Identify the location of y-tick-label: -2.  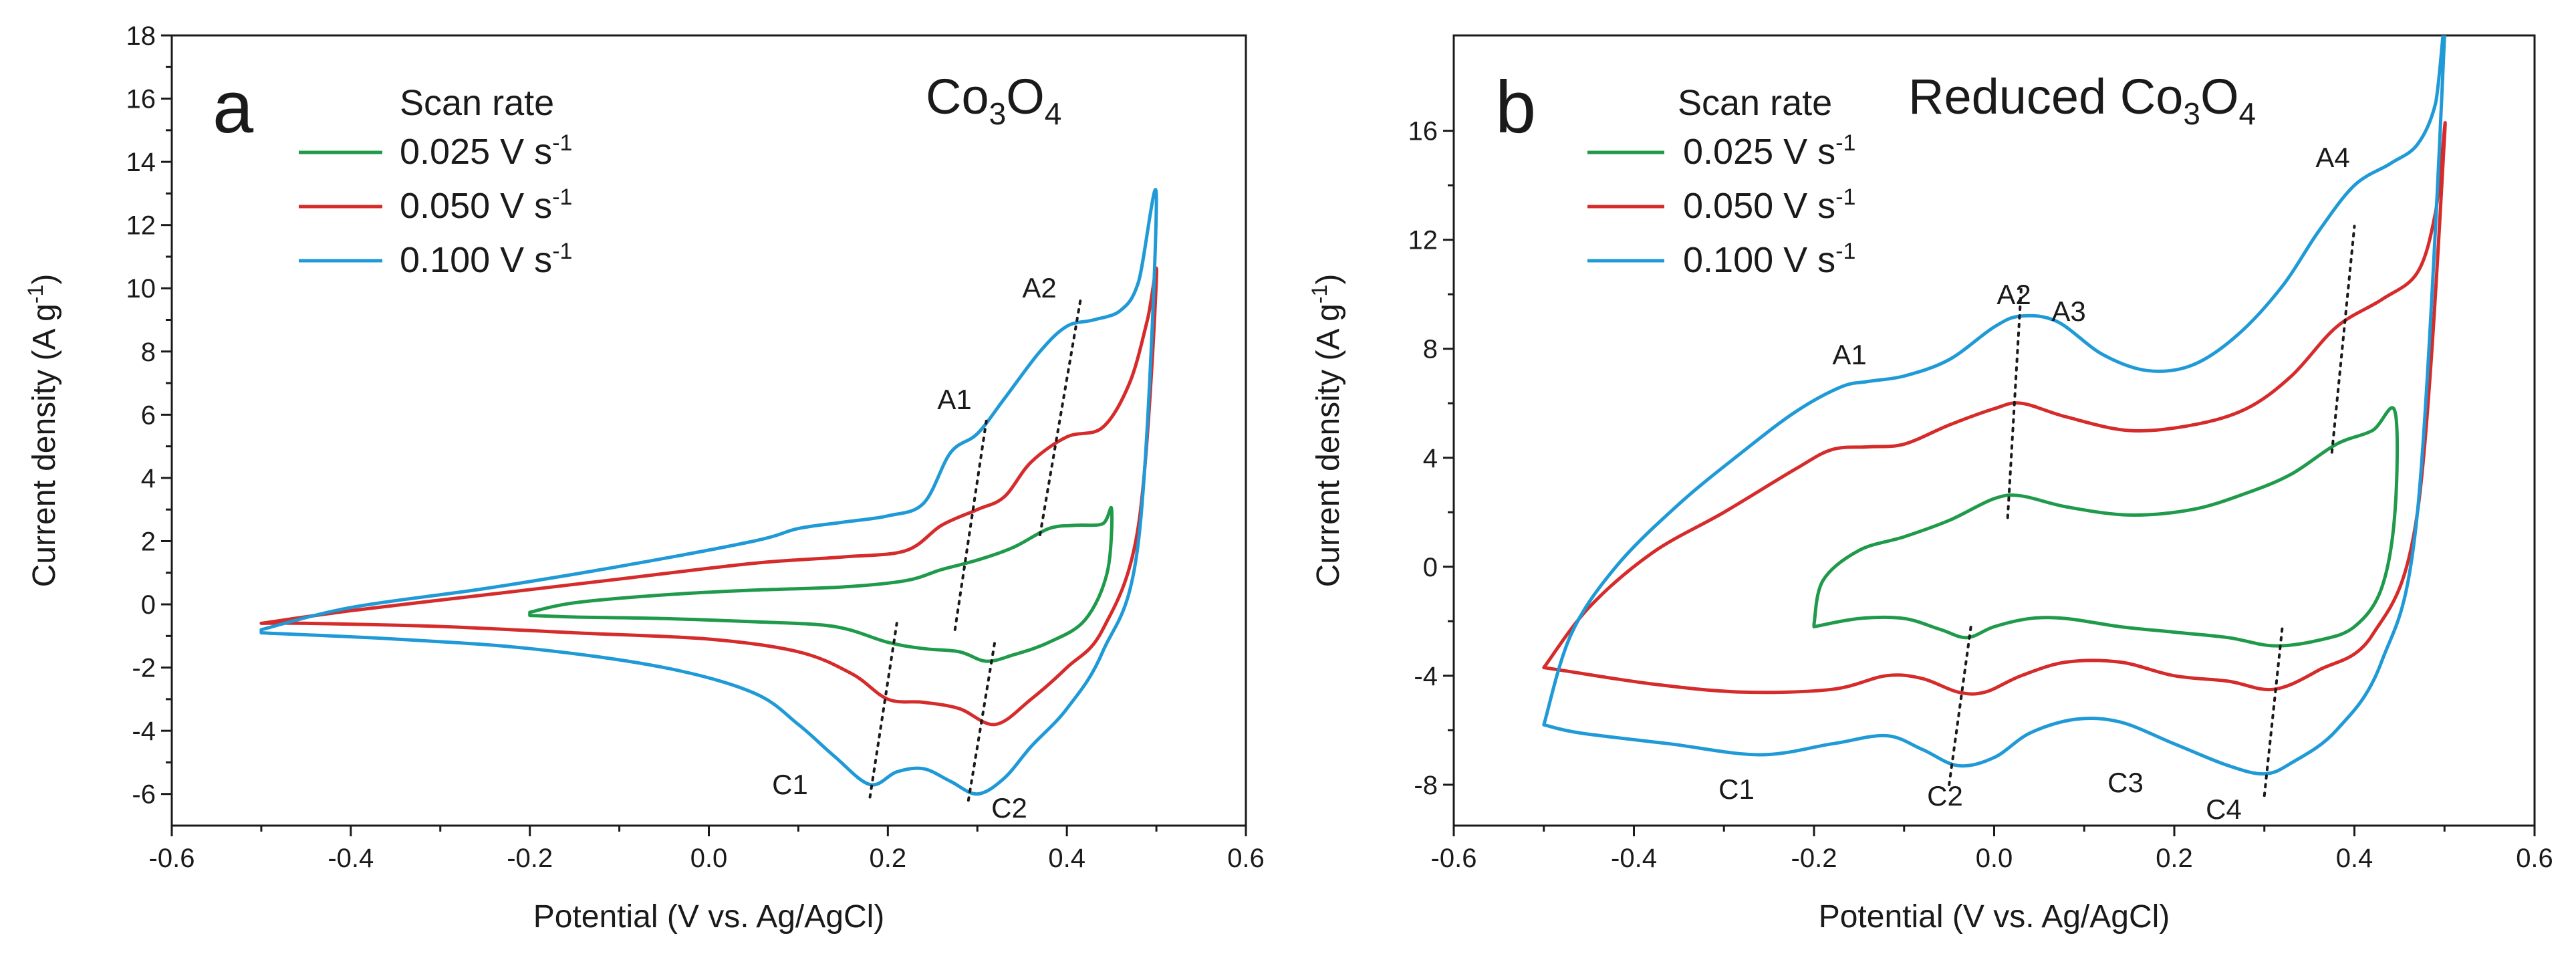
(144, 668).